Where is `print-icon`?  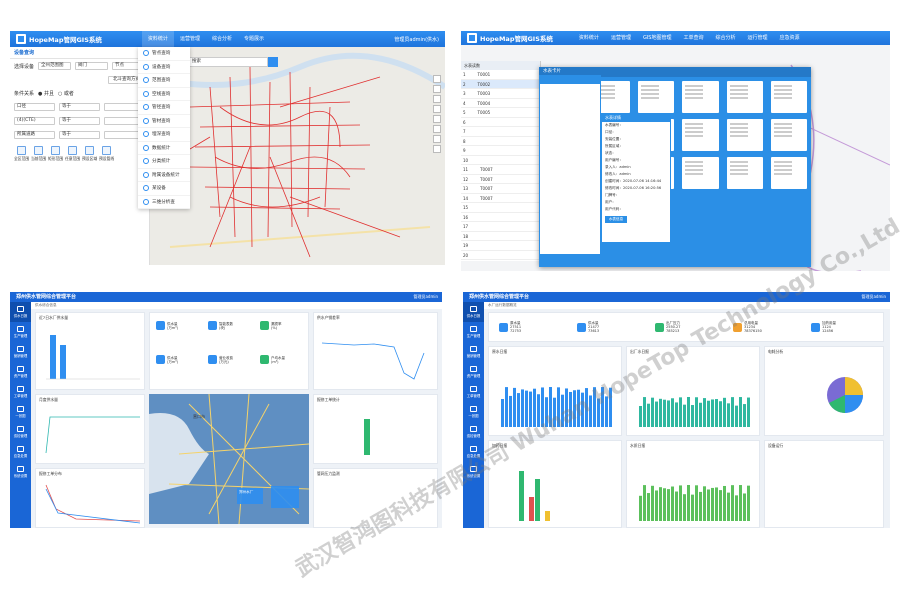 print-icon is located at coordinates (437, 129).